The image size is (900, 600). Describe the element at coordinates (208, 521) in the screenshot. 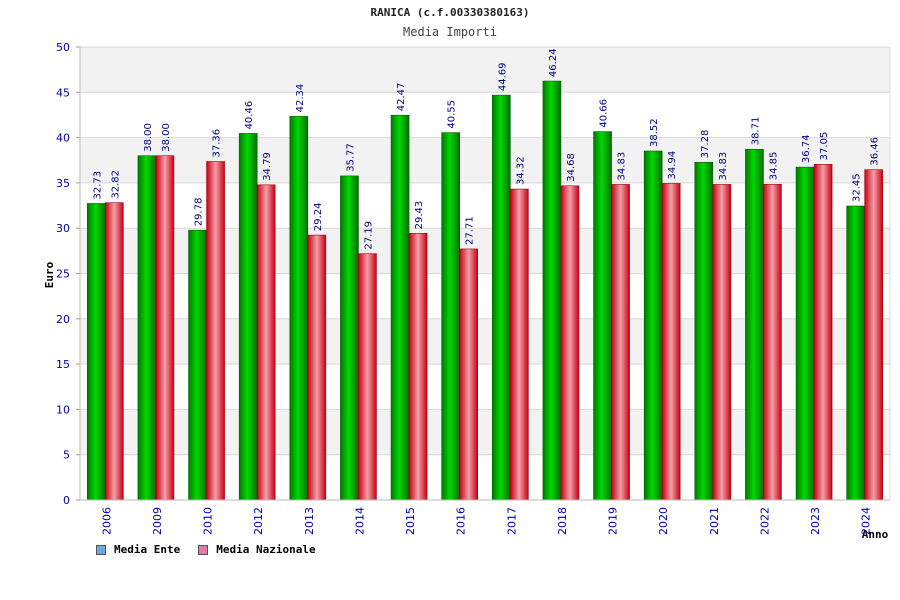

I see `x-tick-label: 2010` at that location.